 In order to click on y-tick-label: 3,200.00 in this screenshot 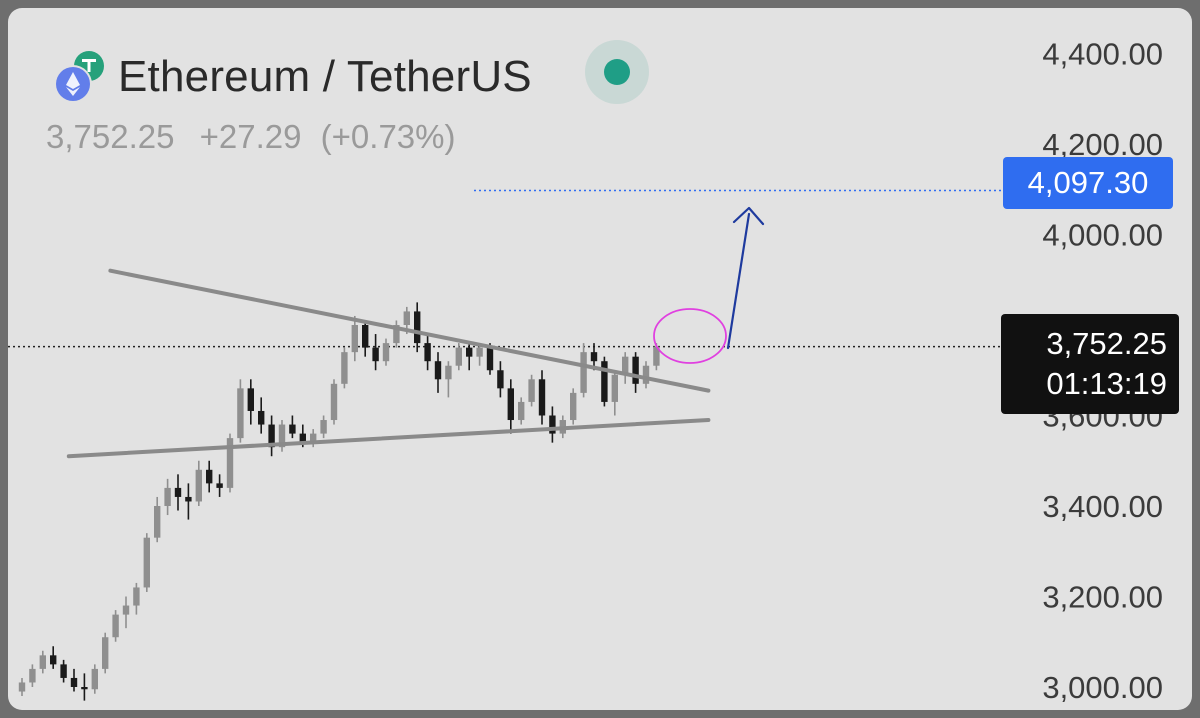, I will do `click(1102, 597)`.